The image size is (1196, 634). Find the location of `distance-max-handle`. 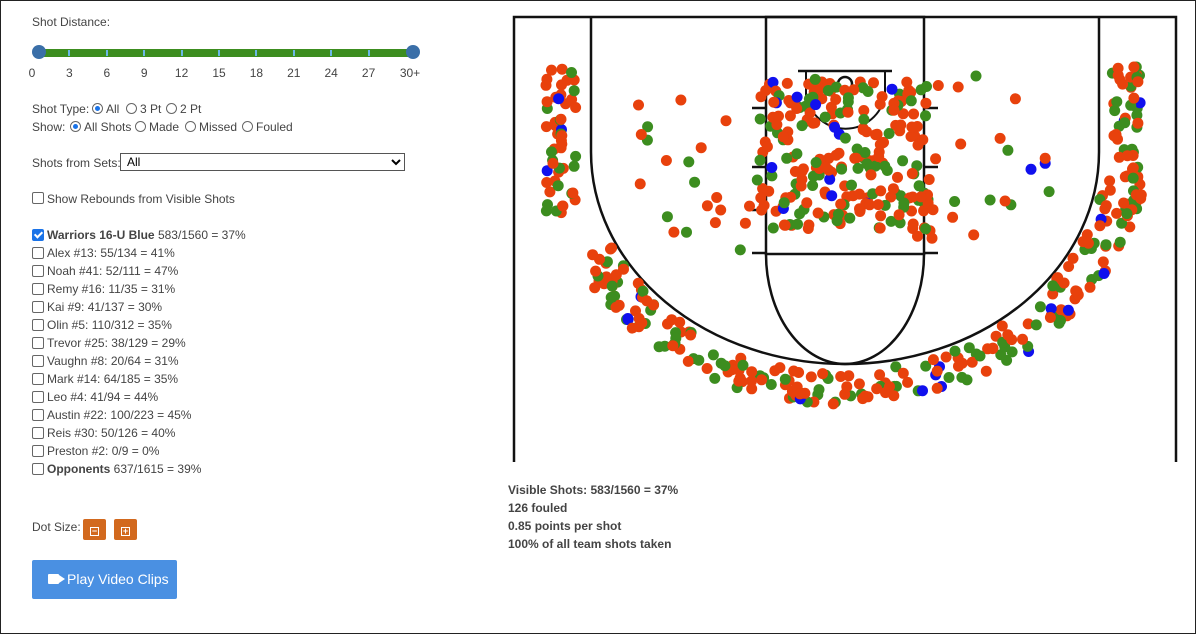

distance-max-handle is located at coordinates (413, 52).